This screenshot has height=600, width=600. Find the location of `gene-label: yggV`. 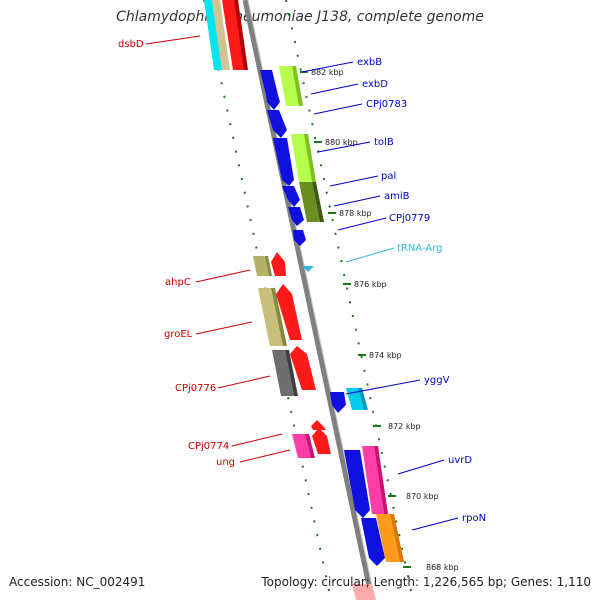

gene-label: yggV is located at coordinates (437, 380).